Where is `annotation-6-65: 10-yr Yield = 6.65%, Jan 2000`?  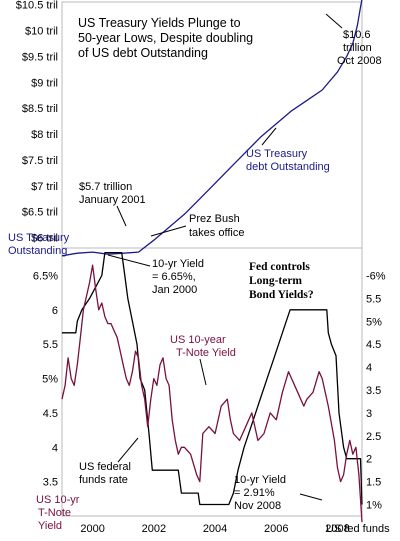 annotation-6-65: 10-yr Yield = 6.65%, Jan 2000 is located at coordinates (179, 277).